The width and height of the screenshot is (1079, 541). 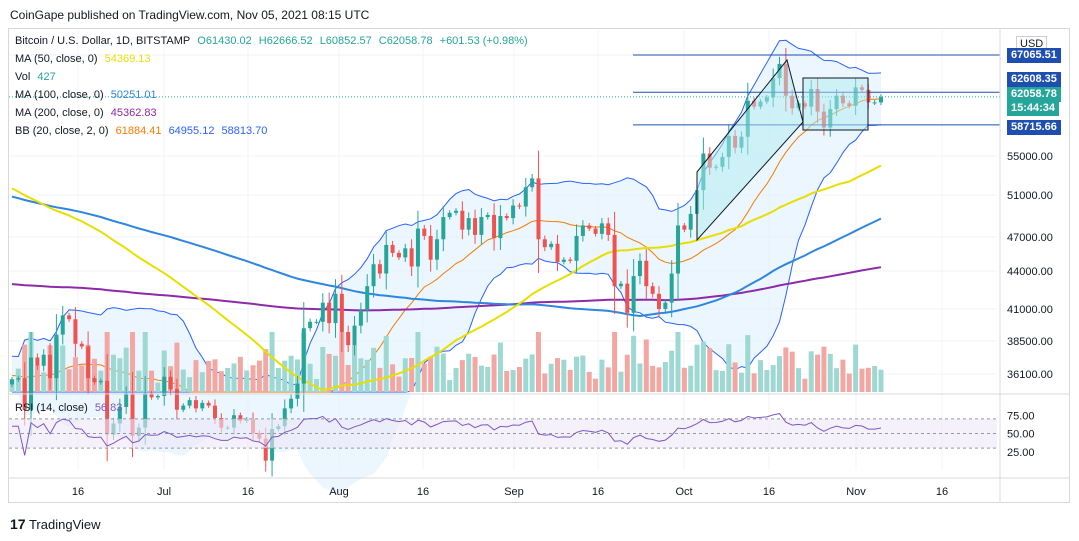 I want to click on tradingview-logo: 17 TradingView, so click(x=55, y=524).